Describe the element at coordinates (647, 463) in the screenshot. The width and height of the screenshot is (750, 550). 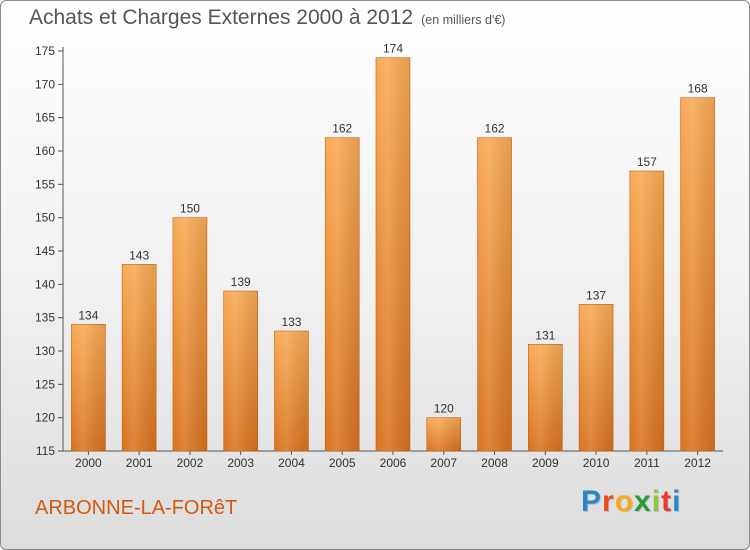
I see `x-tick-label: 2011` at that location.